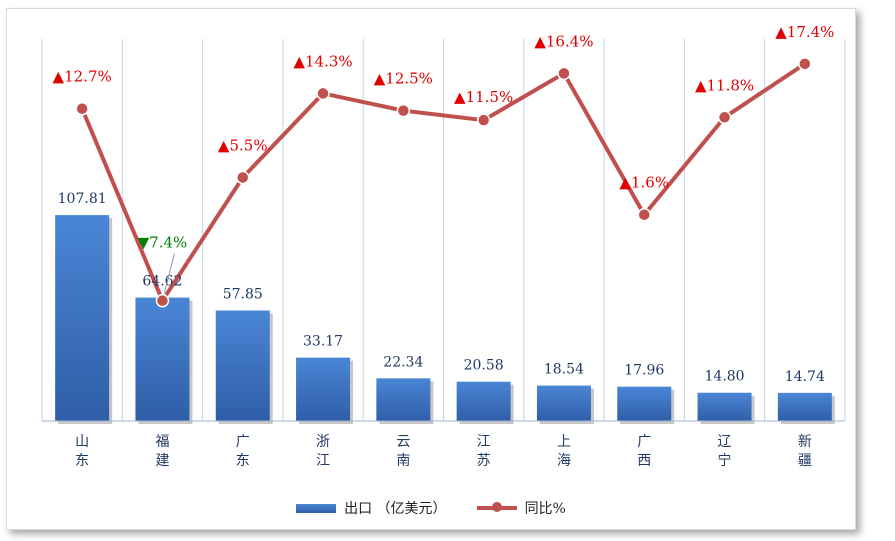  Describe the element at coordinates (484, 451) in the screenshot. I see `x-tick-label: 江苏` at that location.